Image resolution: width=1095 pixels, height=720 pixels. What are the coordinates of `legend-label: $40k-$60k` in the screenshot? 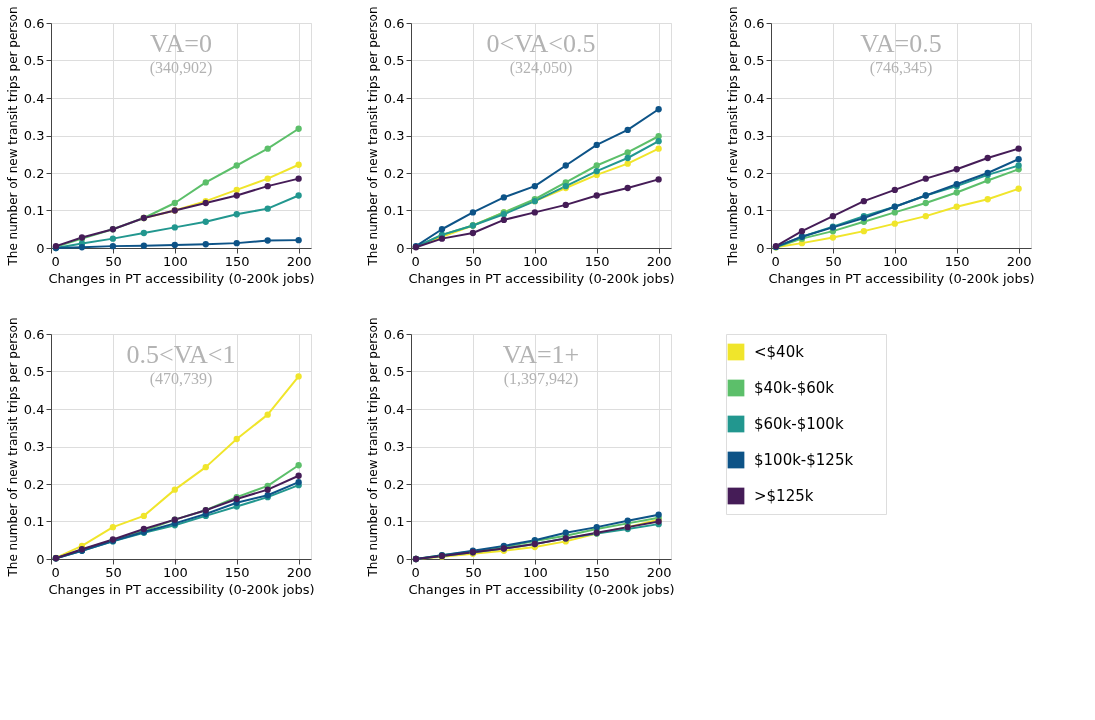 It's located at (794, 388).